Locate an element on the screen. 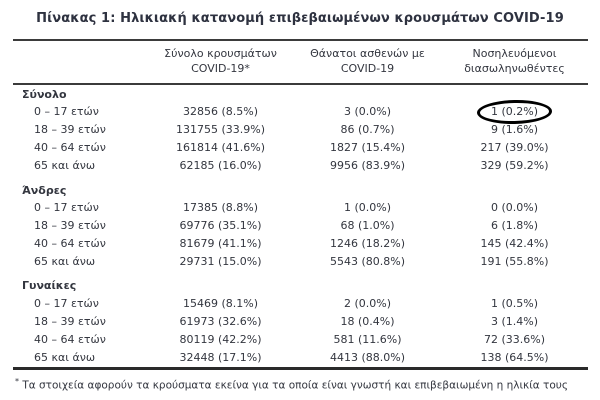 The width and height of the screenshot is (600, 400). cell-deaths: 2 (0.0%) is located at coordinates (367, 303).